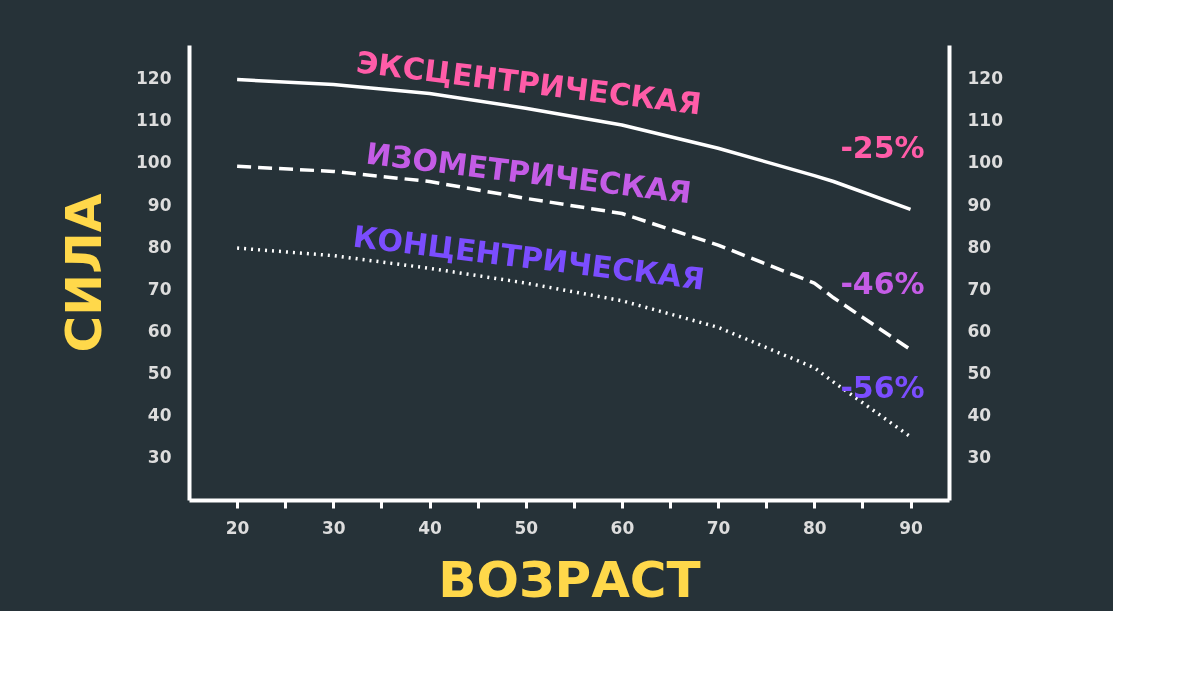  Describe the element at coordinates (159, 288) in the screenshot. I see `y-tick-label: 70` at that location.